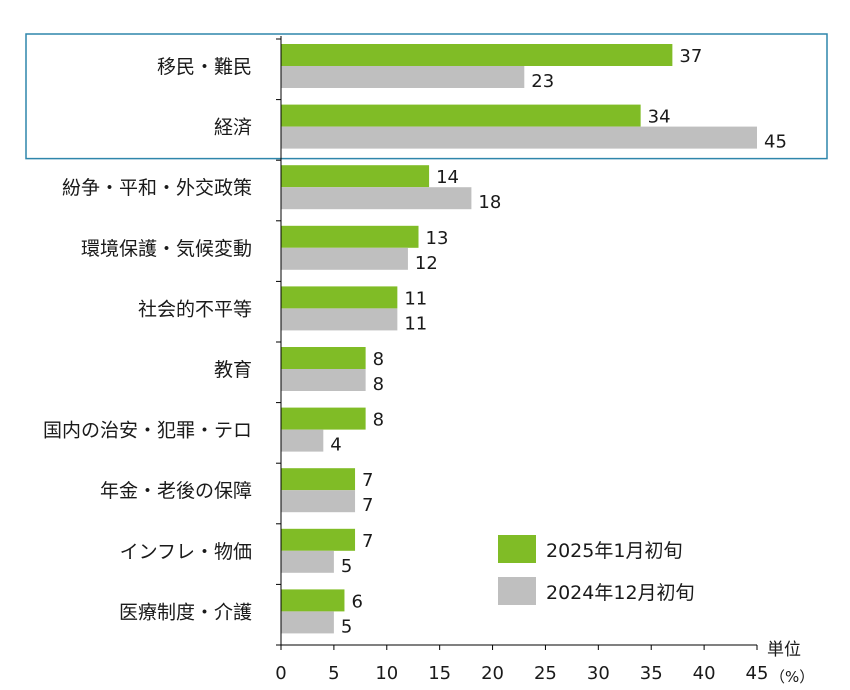 Image resolution: width=850 pixels, height=690 pixels. What do you see at coordinates (335, 445) in the screenshot?
I see `data-label: 4` at bounding box center [335, 445].